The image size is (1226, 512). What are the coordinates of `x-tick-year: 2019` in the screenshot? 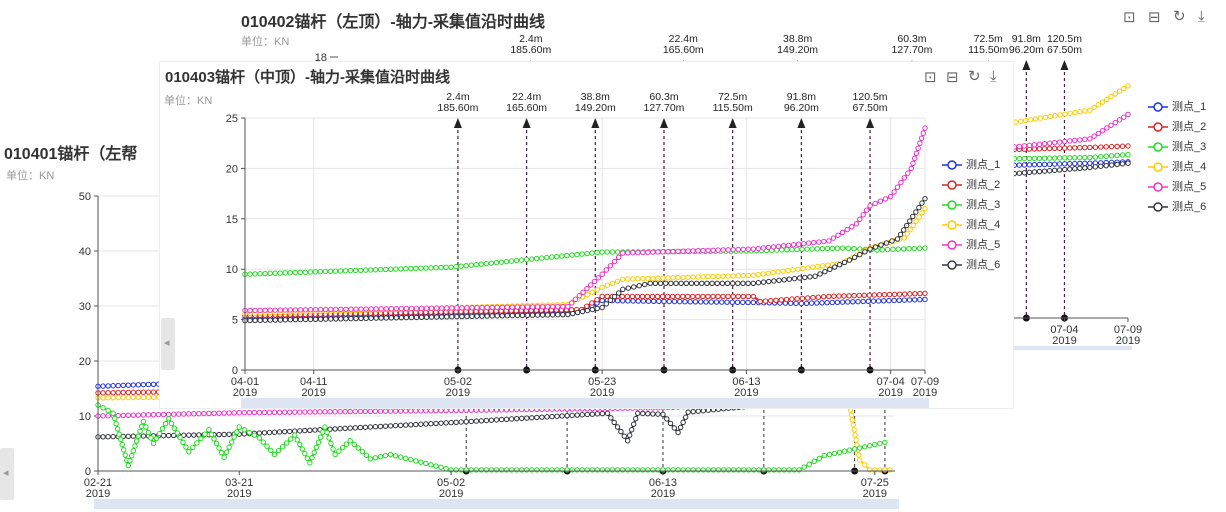 It's located at (239, 494).